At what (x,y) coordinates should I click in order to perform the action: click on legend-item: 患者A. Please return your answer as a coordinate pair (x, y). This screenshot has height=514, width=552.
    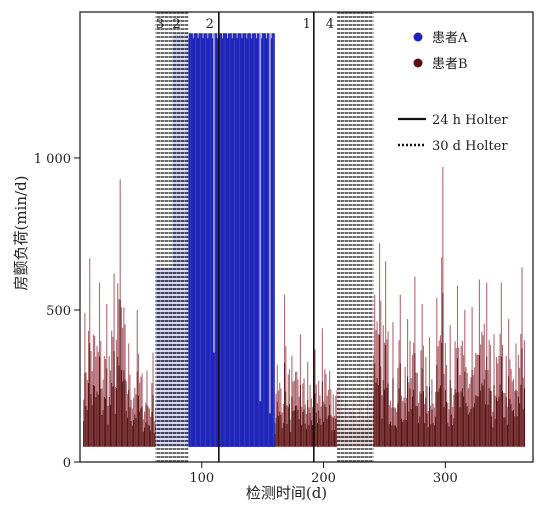
    Looking at the image, I should click on (440, 38).